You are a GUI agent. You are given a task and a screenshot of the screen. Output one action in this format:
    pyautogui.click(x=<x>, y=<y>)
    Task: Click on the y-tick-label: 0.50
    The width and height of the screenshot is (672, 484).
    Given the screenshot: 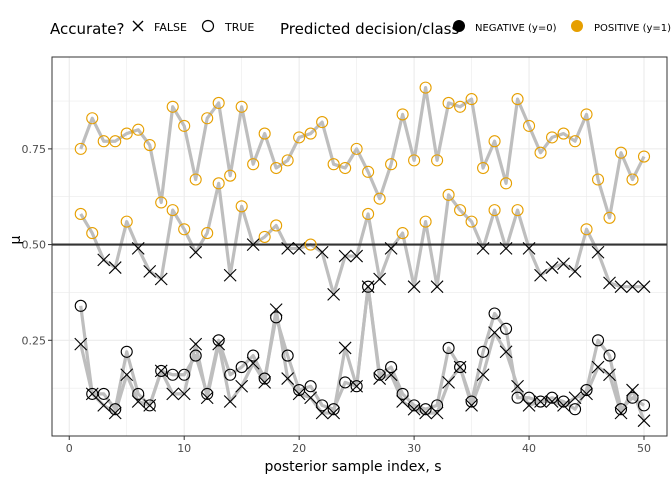 What is the action you would take?
    pyautogui.click(x=34, y=245)
    